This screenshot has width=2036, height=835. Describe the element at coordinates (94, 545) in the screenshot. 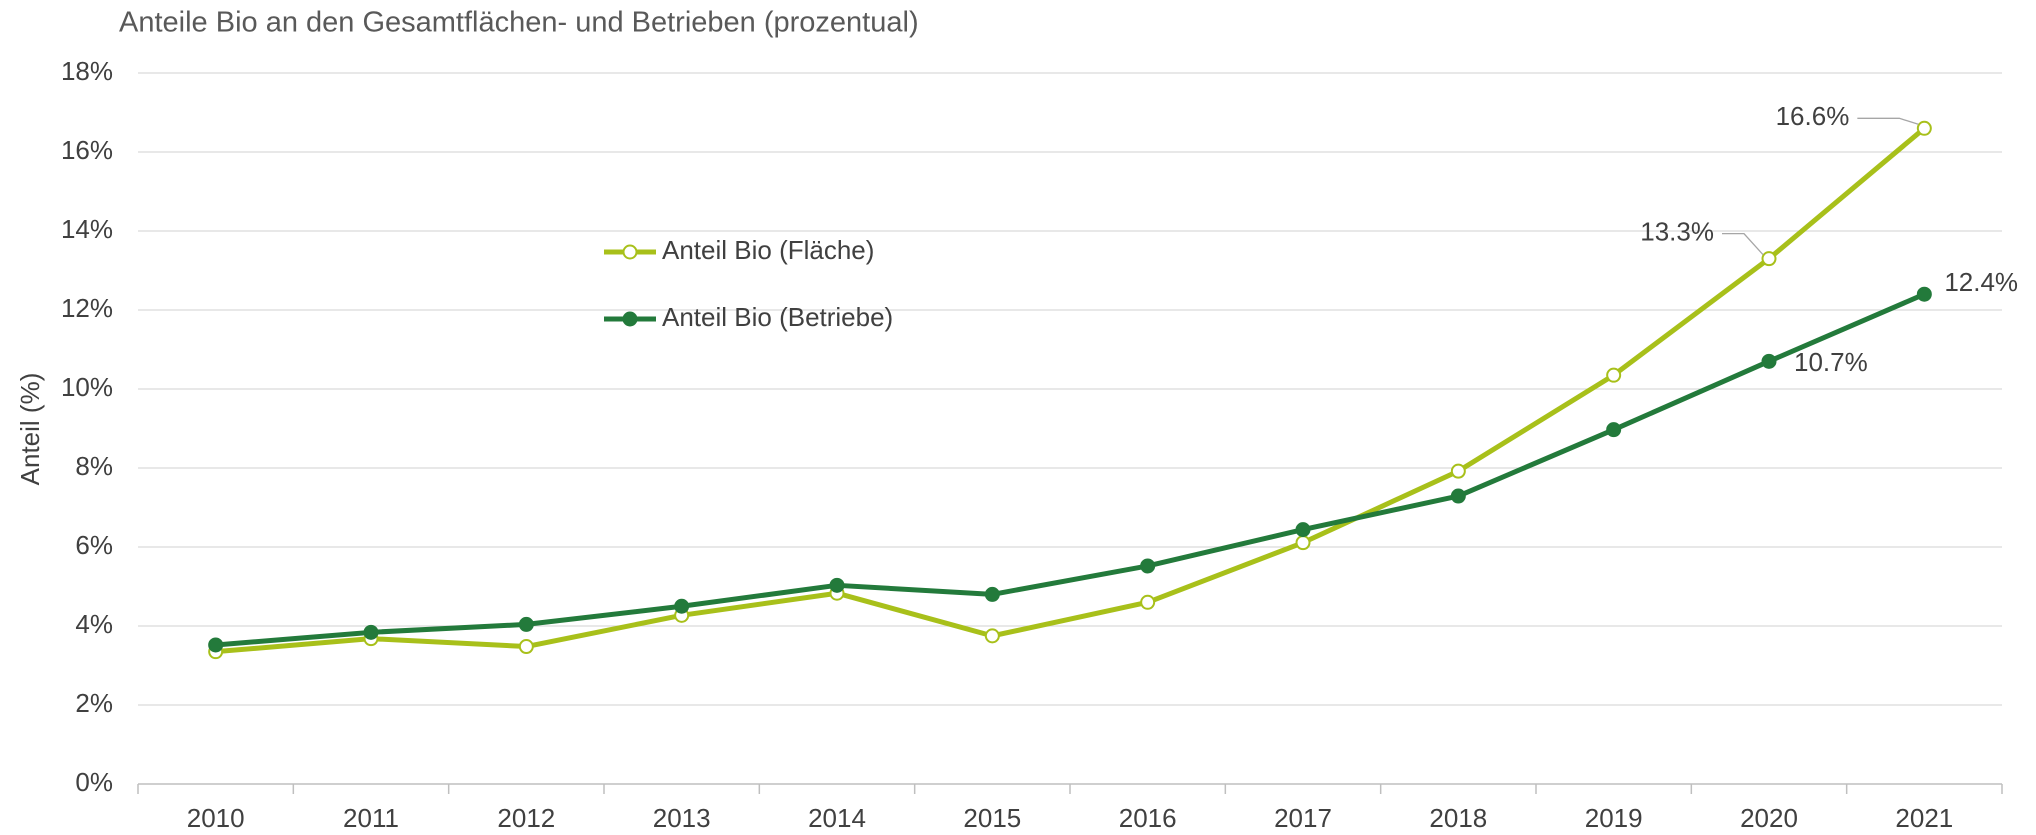

I see `y-tick-label: 6%` at that location.